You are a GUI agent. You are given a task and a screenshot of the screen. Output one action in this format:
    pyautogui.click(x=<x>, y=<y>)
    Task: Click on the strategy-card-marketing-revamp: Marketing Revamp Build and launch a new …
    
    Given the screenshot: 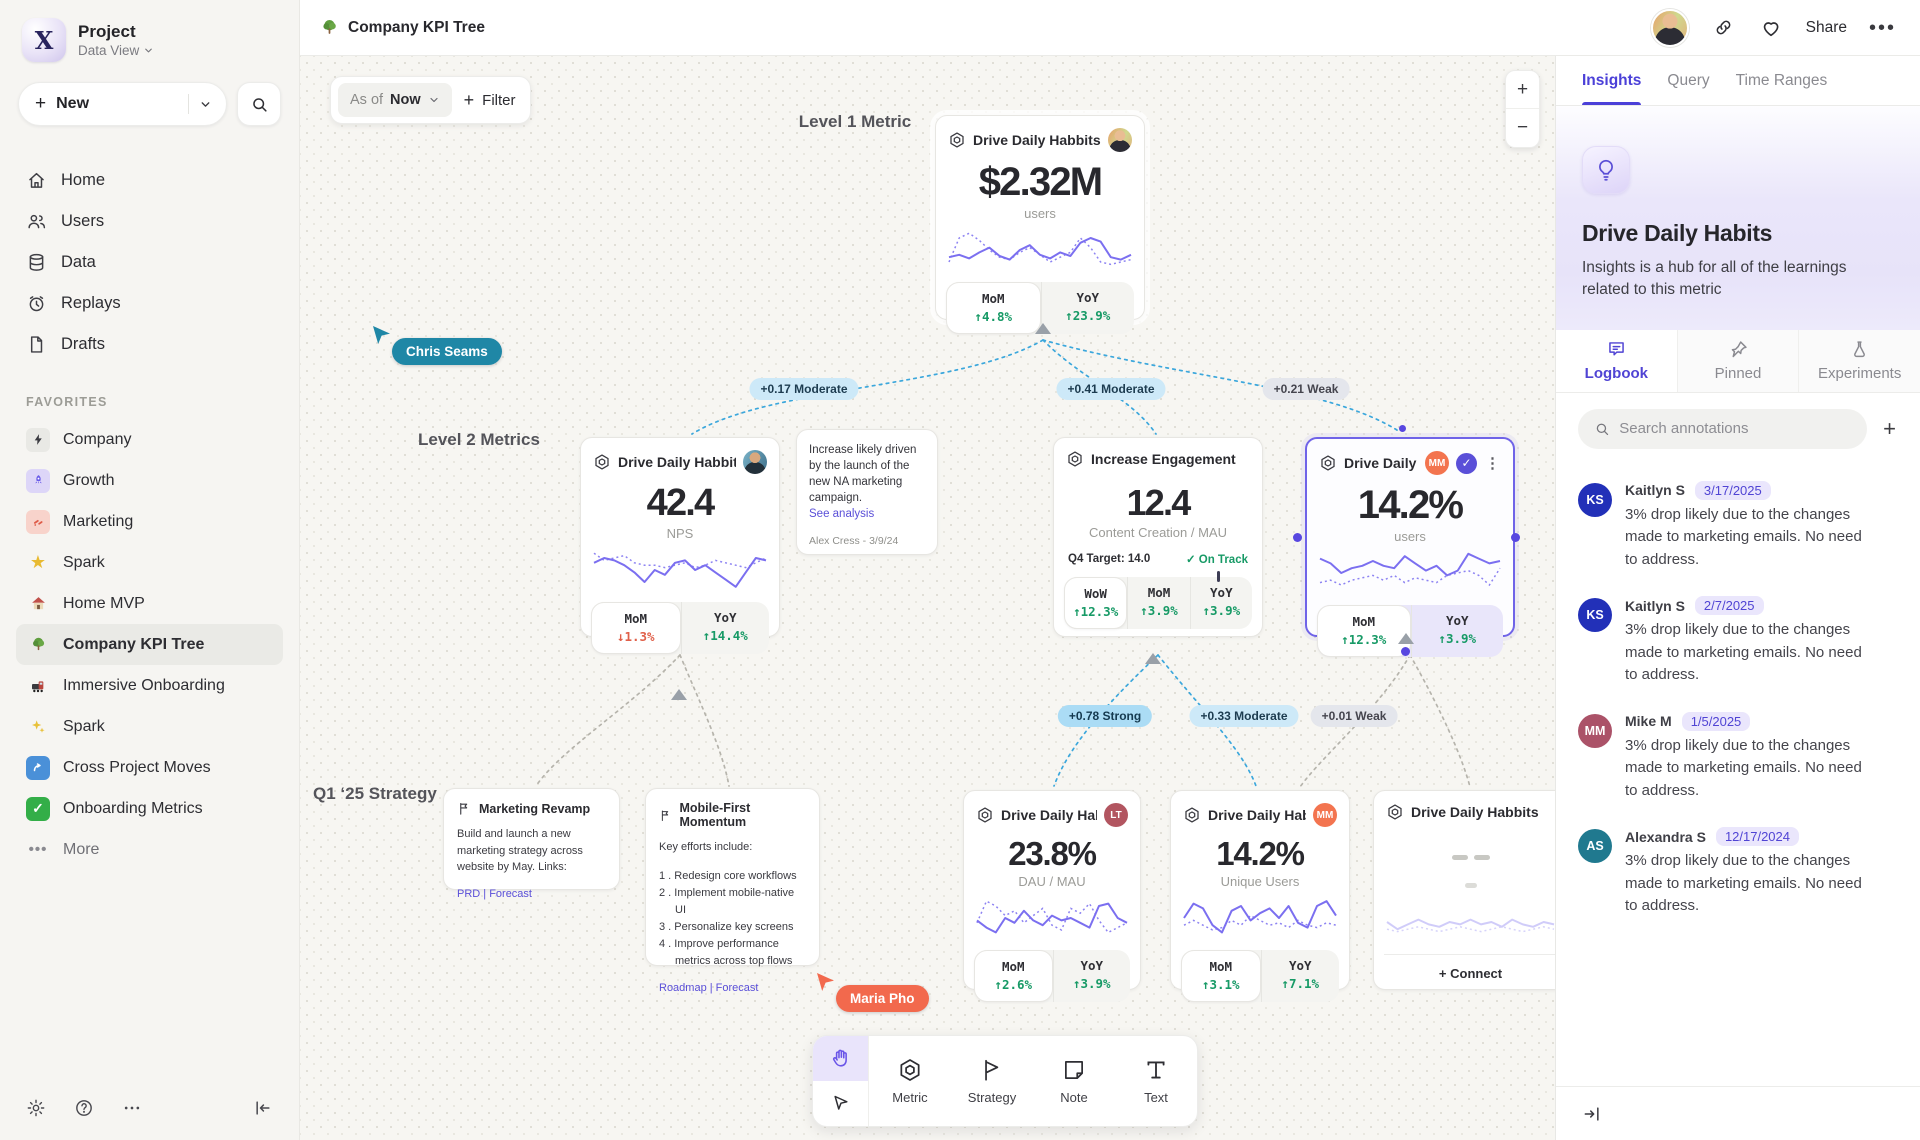 What is the action you would take?
    pyautogui.click(x=531, y=844)
    